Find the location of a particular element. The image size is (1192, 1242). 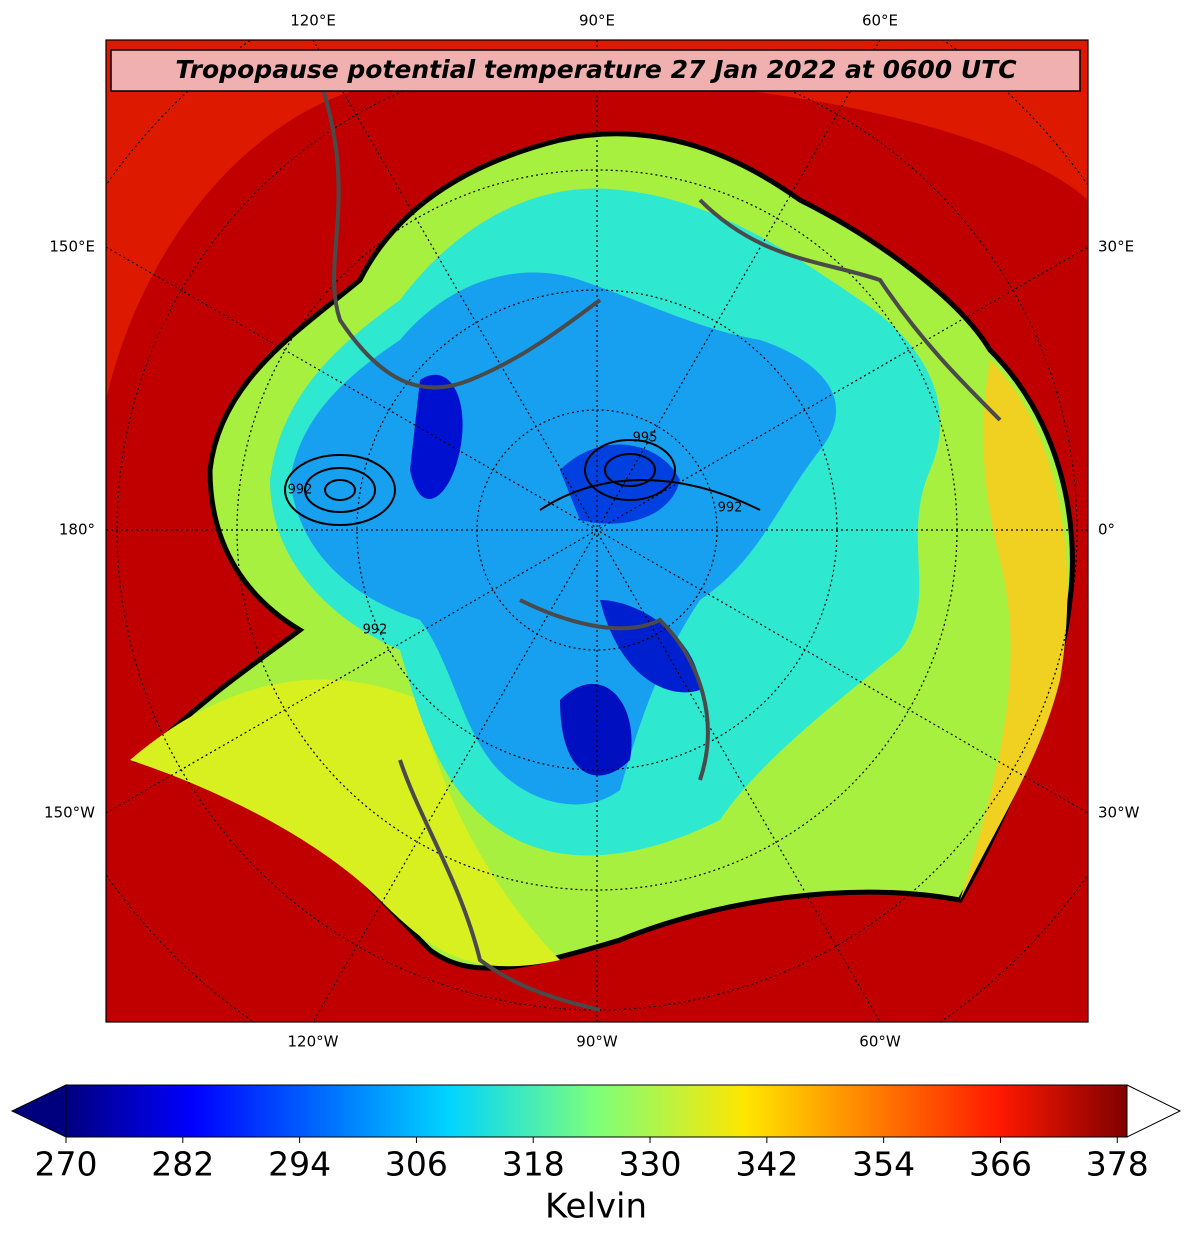

colorbar-tick-label: 366 is located at coordinates (1000, 1164).